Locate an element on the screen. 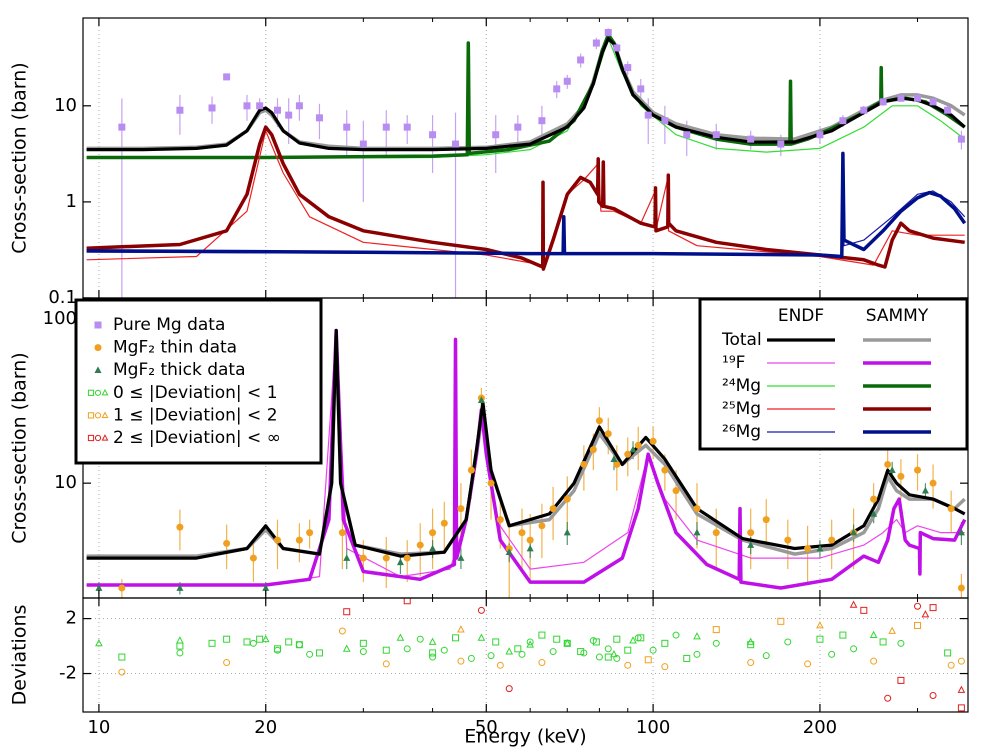 This screenshot has width=997, height=748. y-tick-label: -2 is located at coordinates (68, 673).